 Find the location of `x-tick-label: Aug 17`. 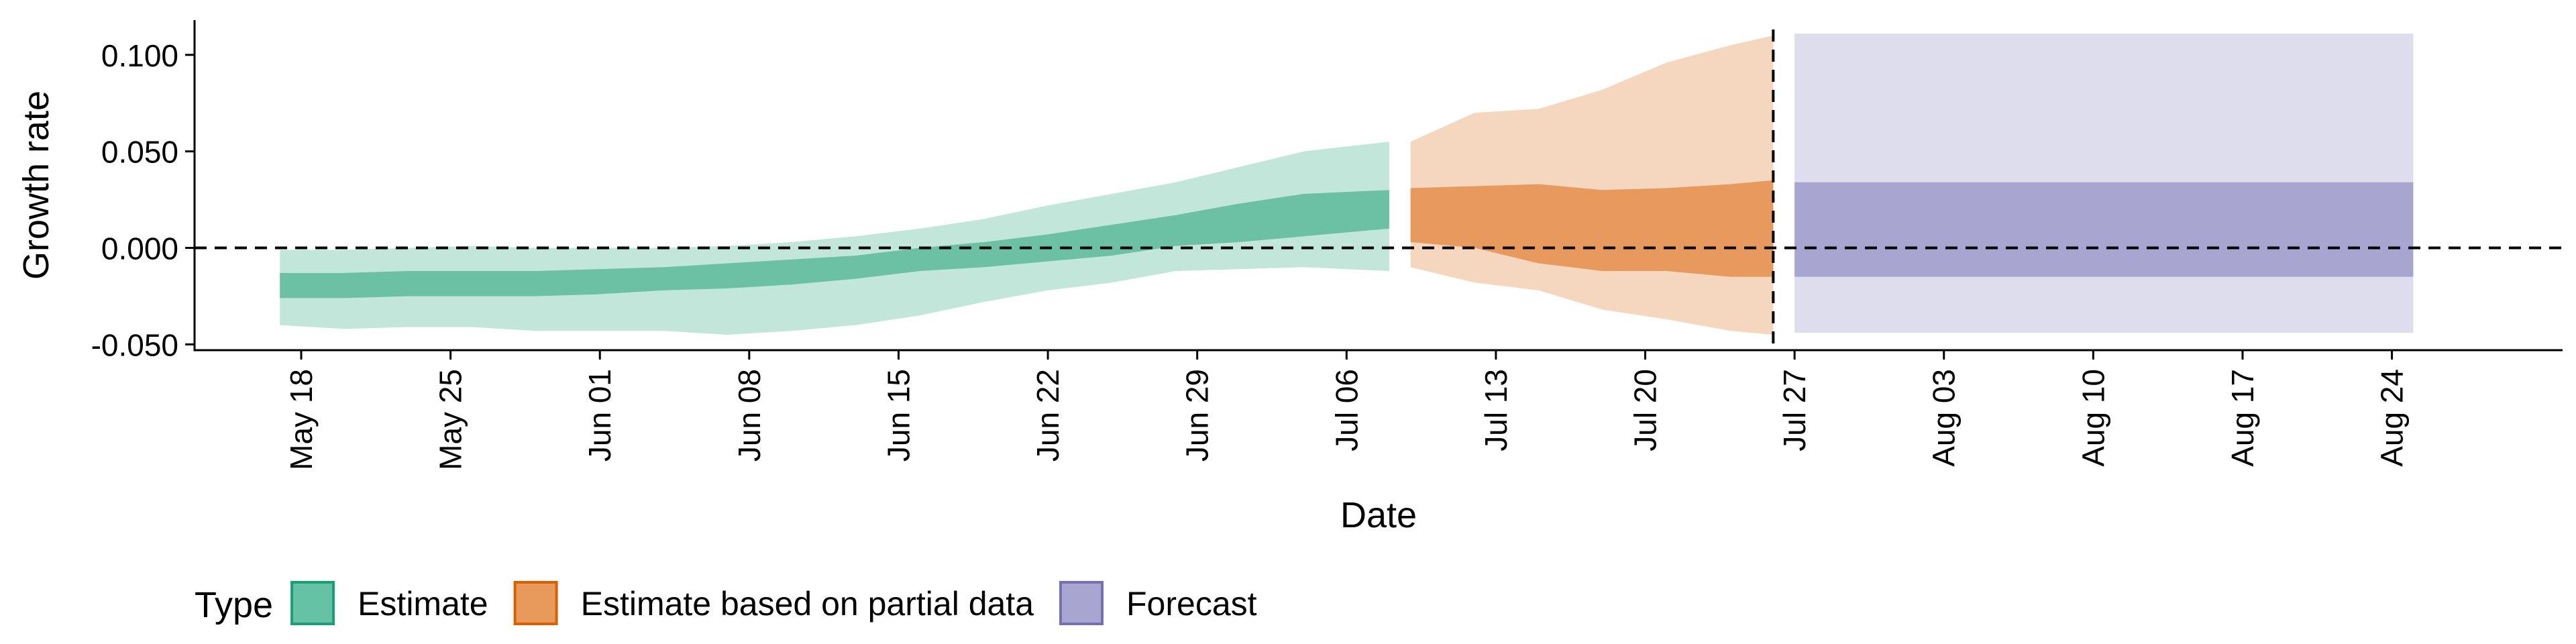

x-tick-label: Aug 17 is located at coordinates (2242, 418).